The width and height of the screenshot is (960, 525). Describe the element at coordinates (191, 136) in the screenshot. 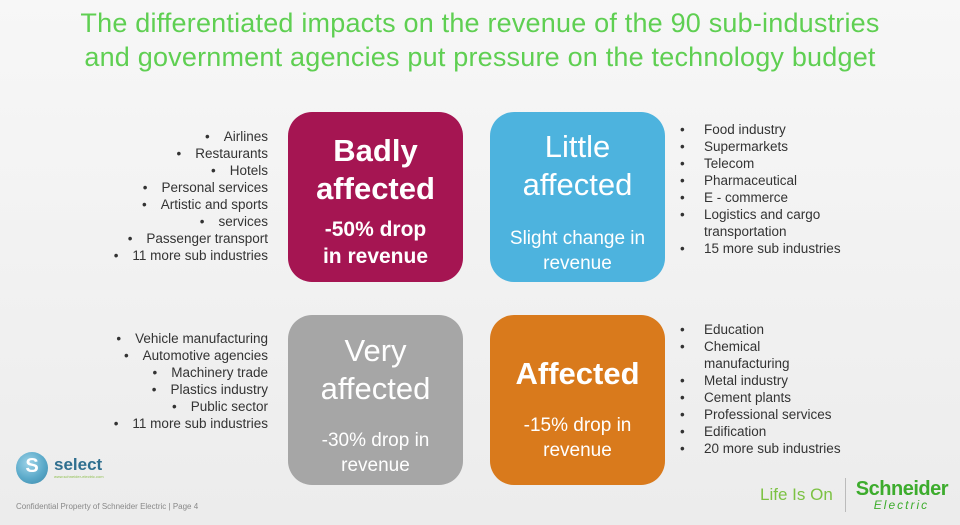

I see `list-item: Airlines` at that location.